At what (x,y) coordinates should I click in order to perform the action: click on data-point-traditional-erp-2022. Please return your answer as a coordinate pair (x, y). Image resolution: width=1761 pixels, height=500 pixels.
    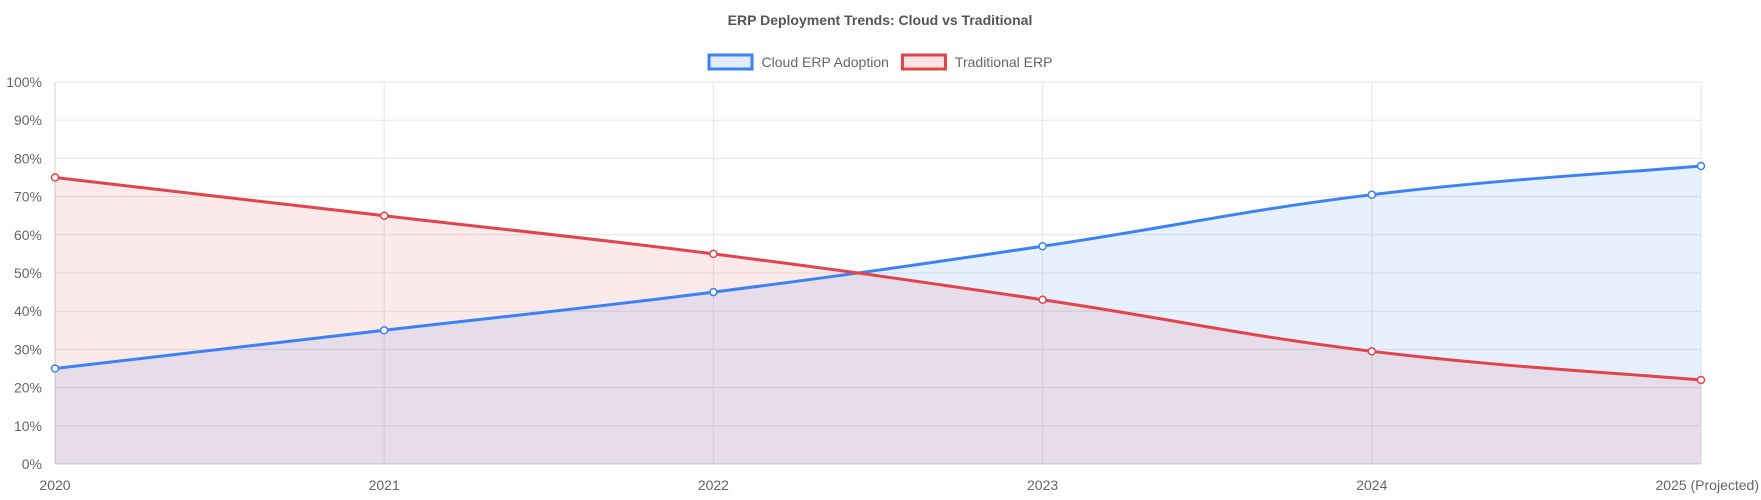
    Looking at the image, I should click on (713, 254).